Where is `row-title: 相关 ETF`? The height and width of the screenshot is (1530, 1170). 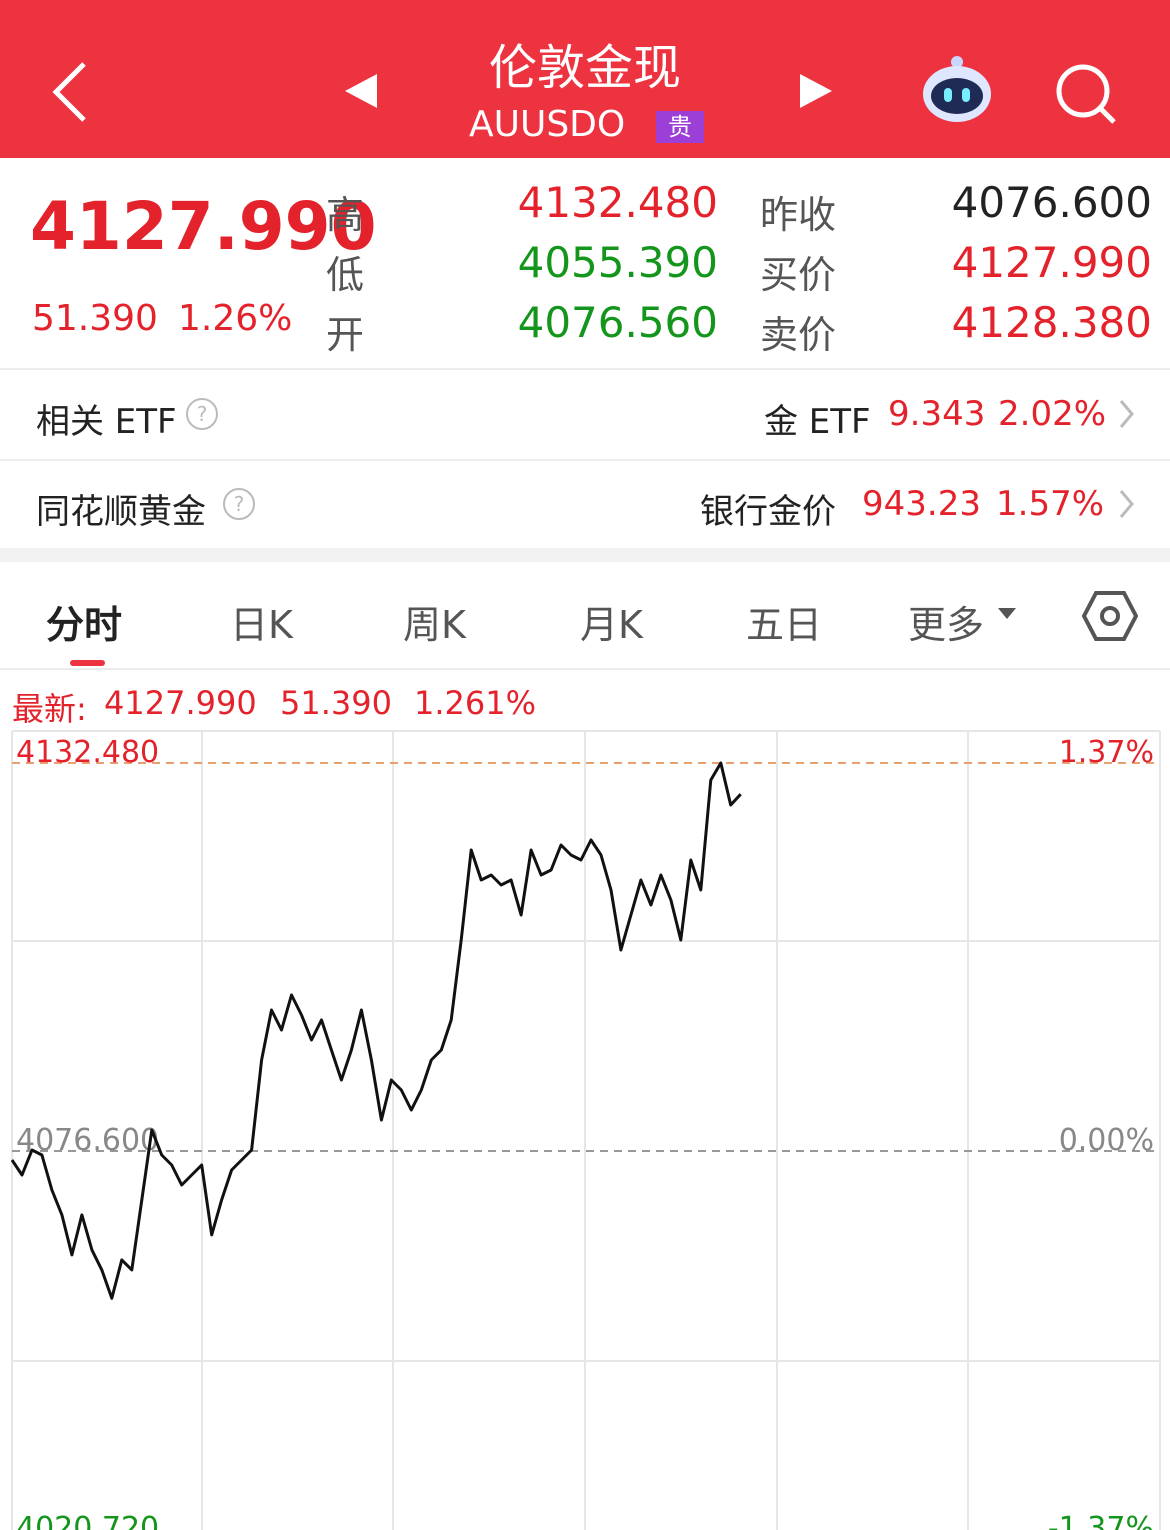
row-title: 相关 ETF is located at coordinates (106, 422).